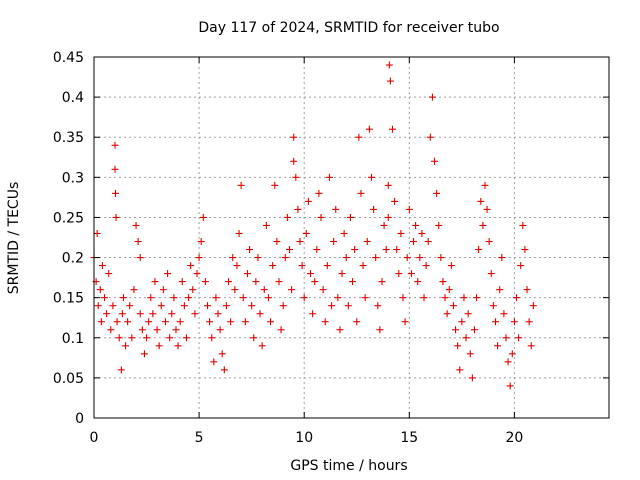  I want to click on y-axis-label: SRMTID / TECUs, so click(14, 238).